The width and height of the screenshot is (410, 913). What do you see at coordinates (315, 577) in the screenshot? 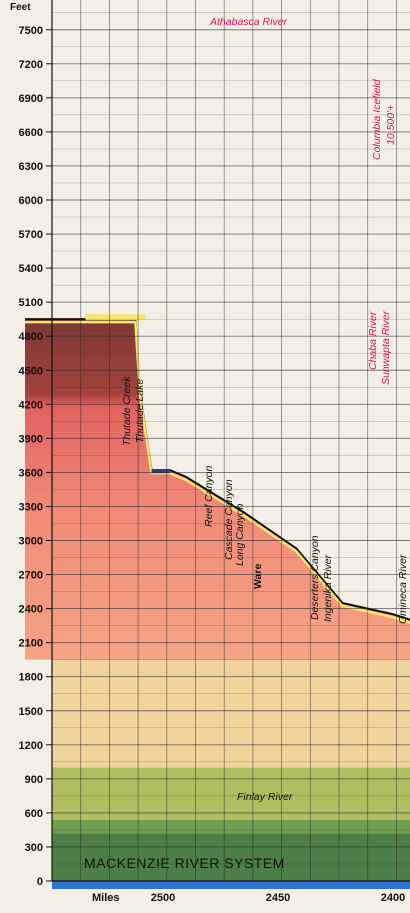
I see `label-deserters-canyon: Deserters Canyon` at bounding box center [315, 577].